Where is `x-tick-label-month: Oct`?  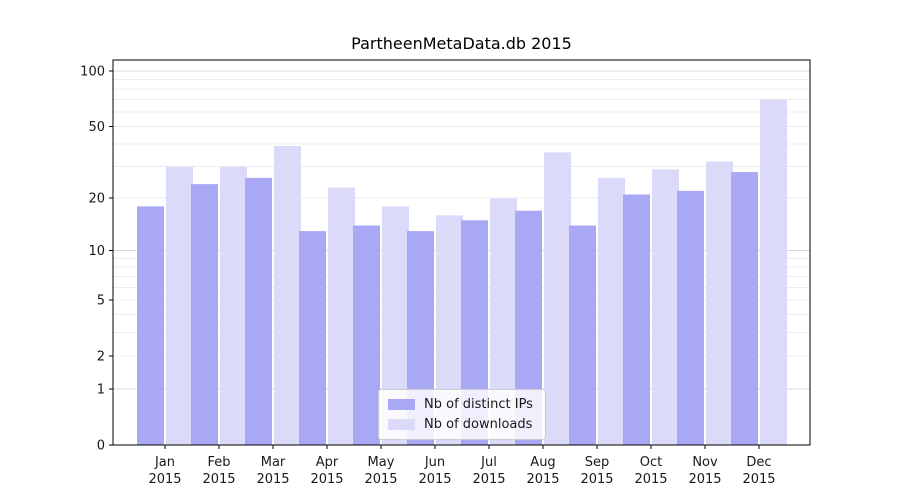
x-tick-label-month: Oct is located at coordinates (651, 462).